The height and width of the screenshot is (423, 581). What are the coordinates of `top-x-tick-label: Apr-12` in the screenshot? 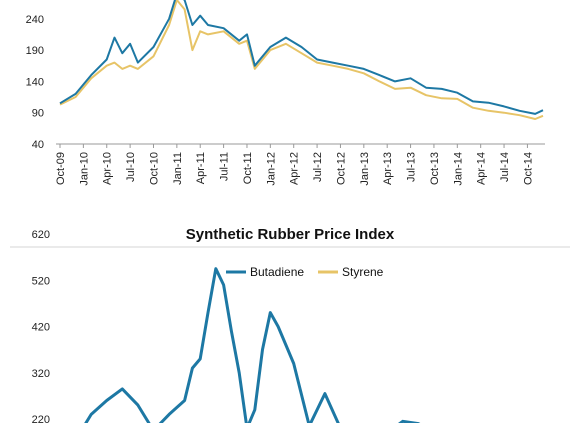 It's located at (295, 168).